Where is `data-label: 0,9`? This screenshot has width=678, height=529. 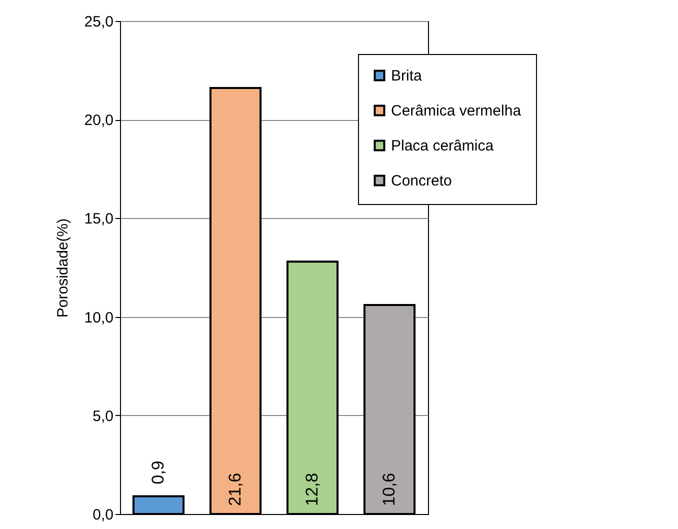 data-label: 0,9 is located at coordinates (158, 472).